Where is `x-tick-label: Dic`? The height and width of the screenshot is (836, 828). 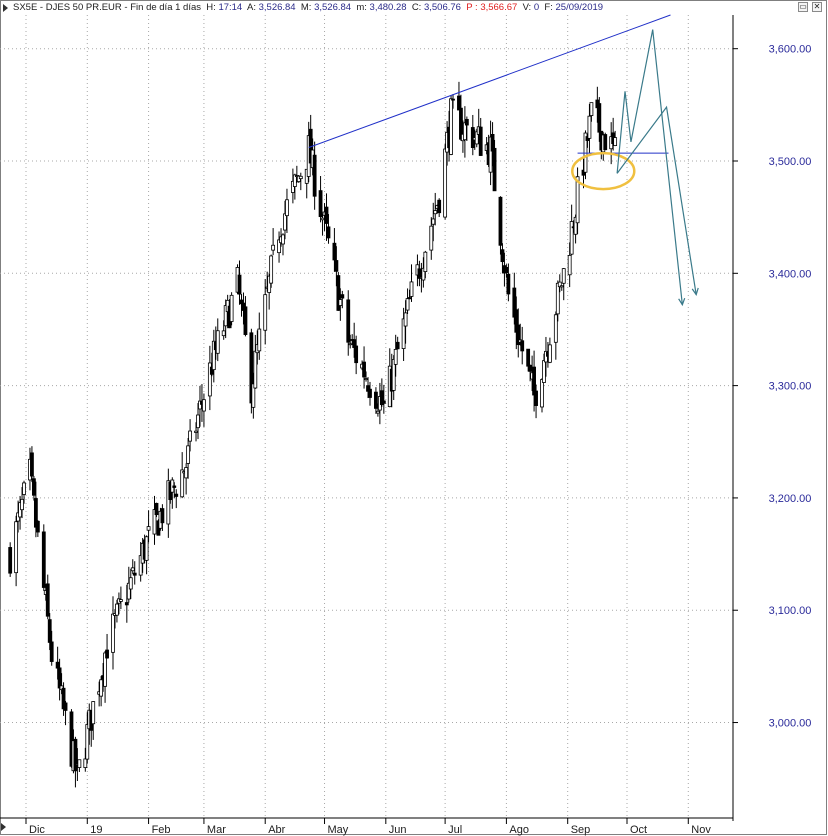 x-tick-label: Dic is located at coordinates (37, 830).